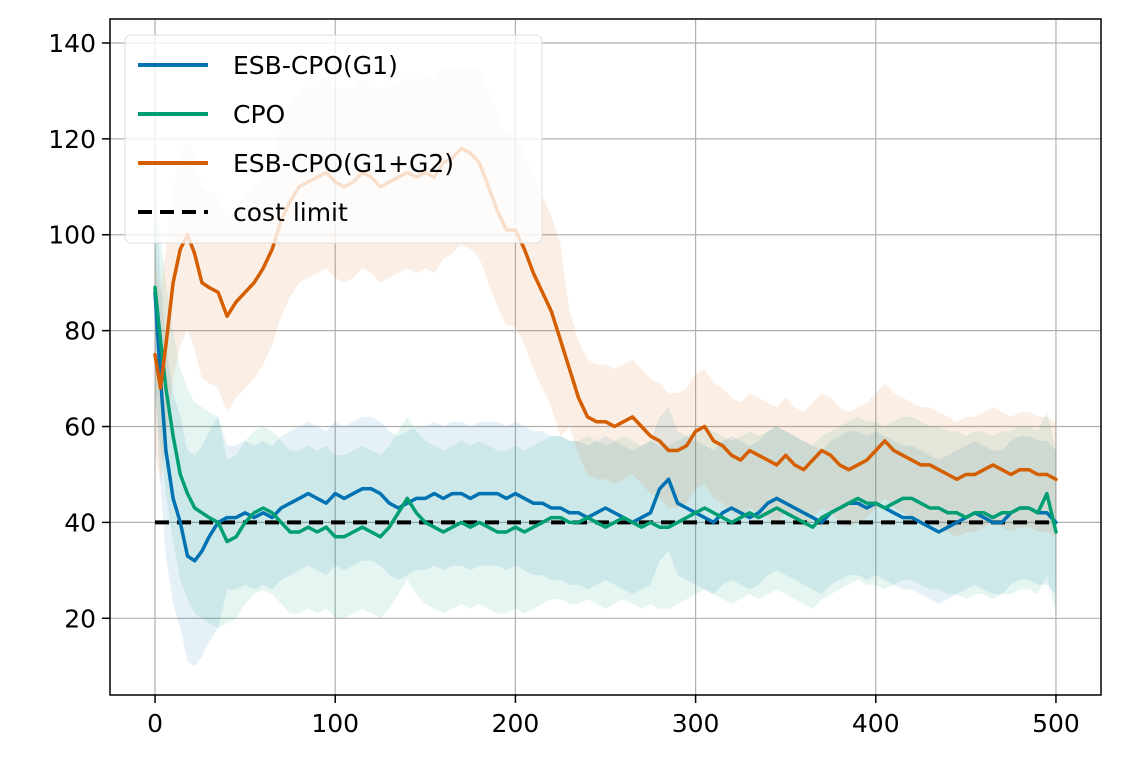  What do you see at coordinates (80, 522) in the screenshot?
I see `y-tick-label-40: 40` at bounding box center [80, 522].